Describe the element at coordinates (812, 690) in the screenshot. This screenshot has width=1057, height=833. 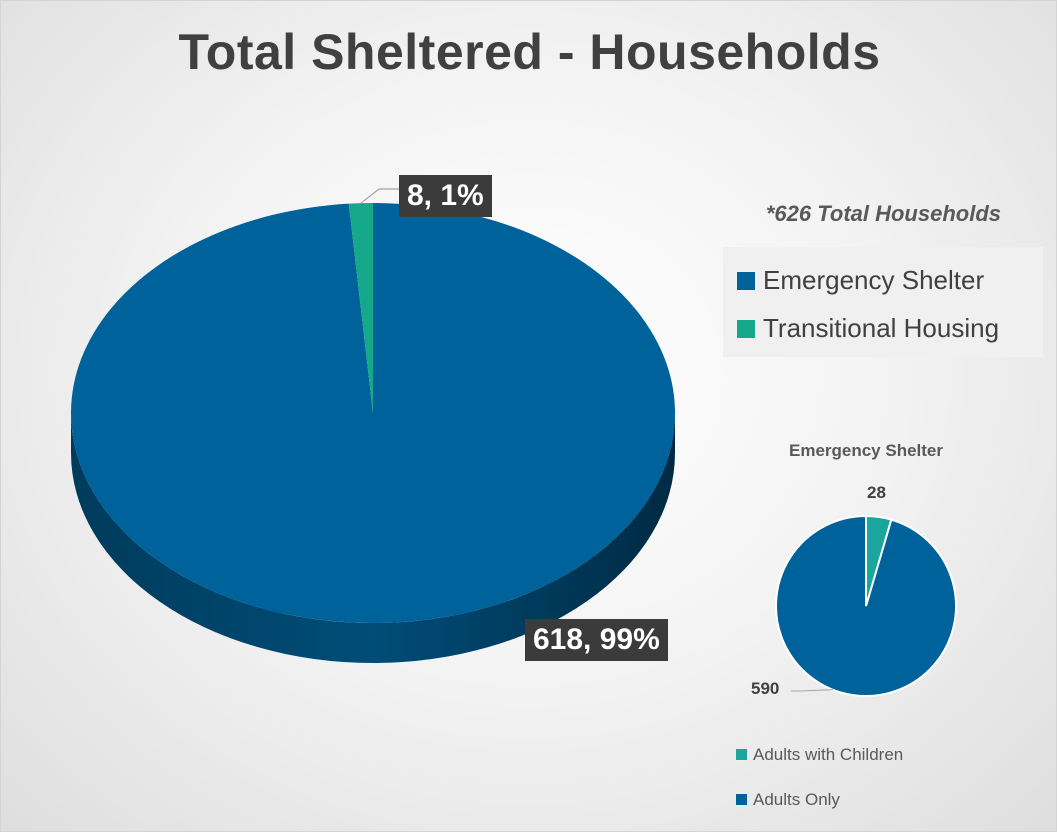
I see `leader-line-adults-only` at that location.